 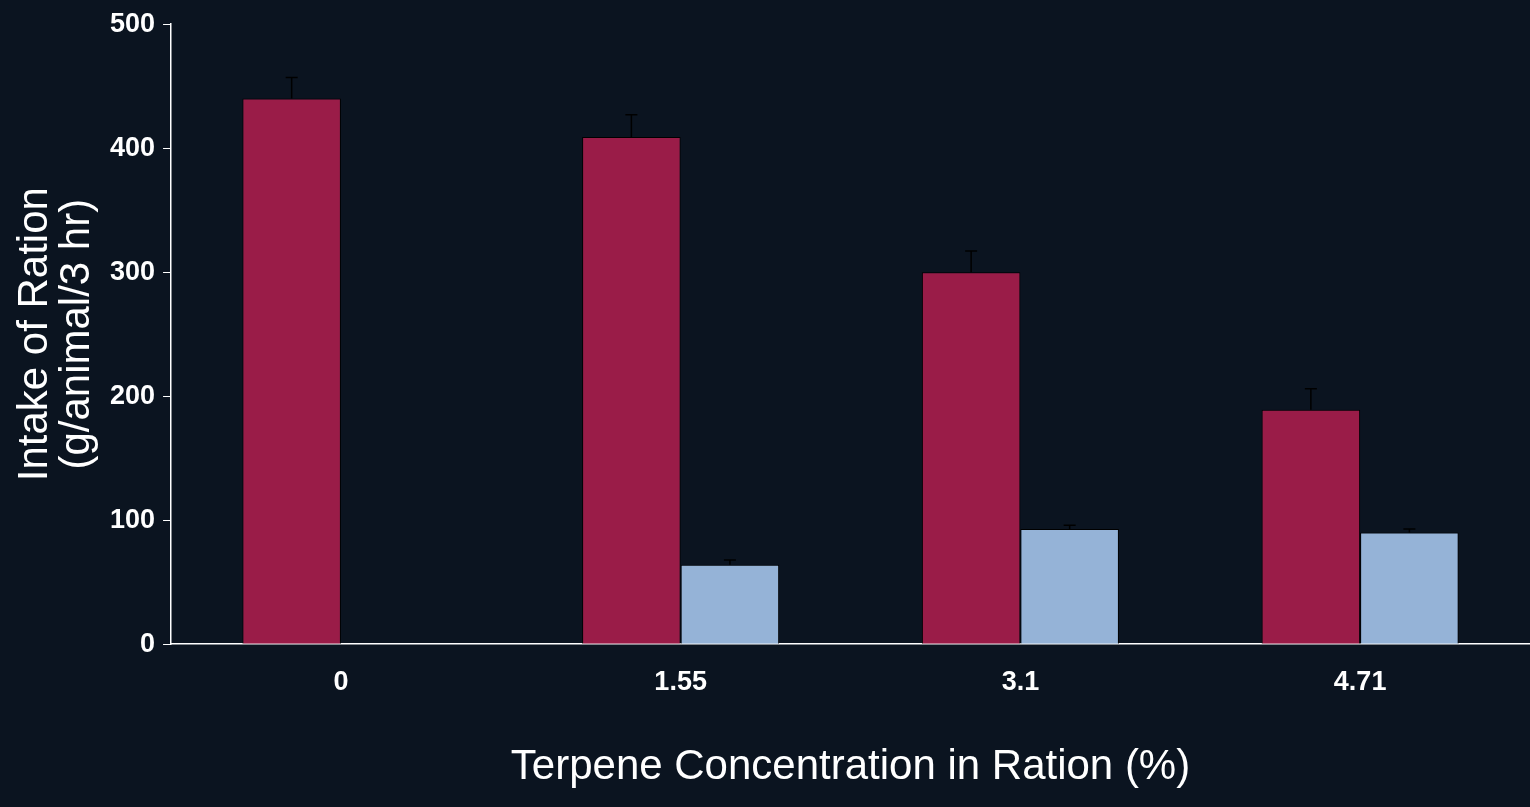 I want to click on y-axis-title: Intake of Ration (g/animal/3 hr), so click(x=53, y=334).